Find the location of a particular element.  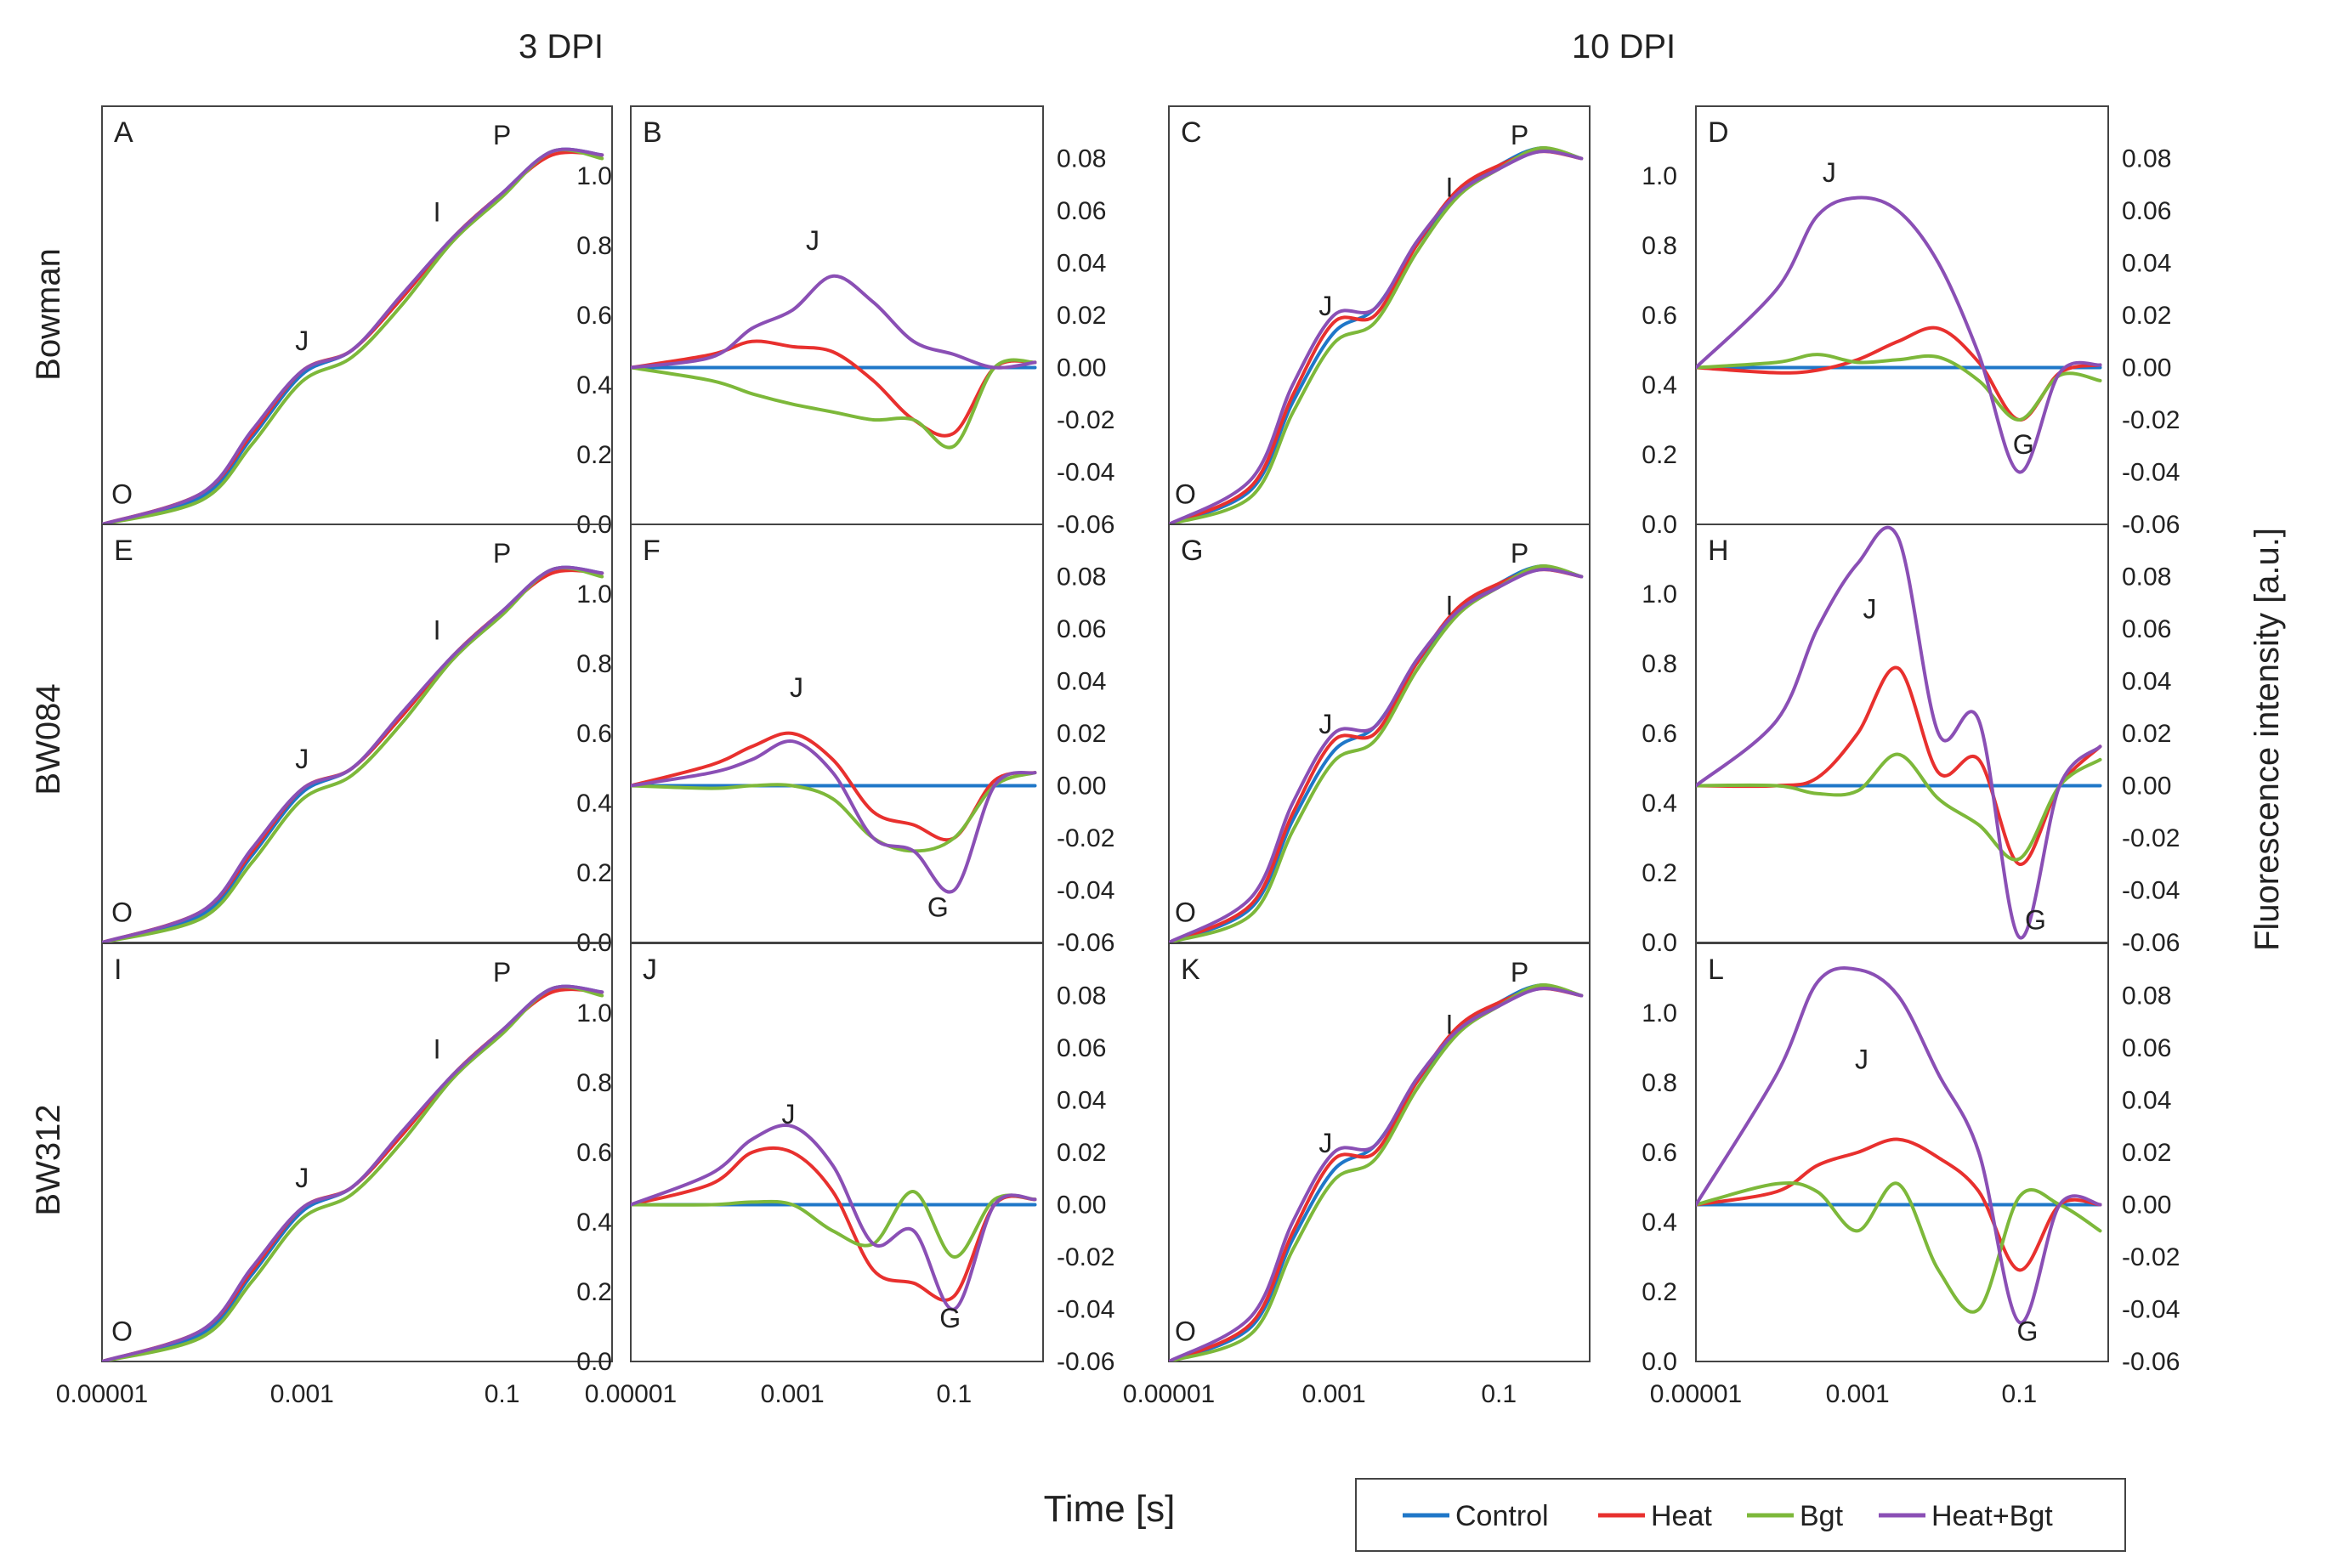

y-tick-diff-j-0.06: 0.06 is located at coordinates (1081, 1048).